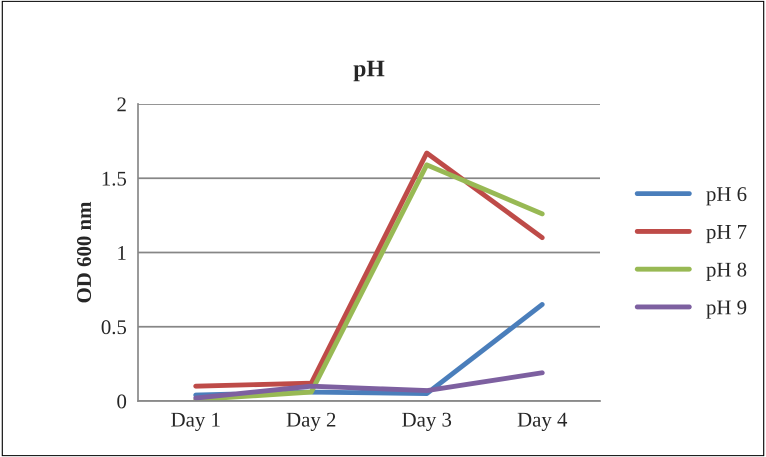  I want to click on x-tick-label: Day 3, so click(427, 422).